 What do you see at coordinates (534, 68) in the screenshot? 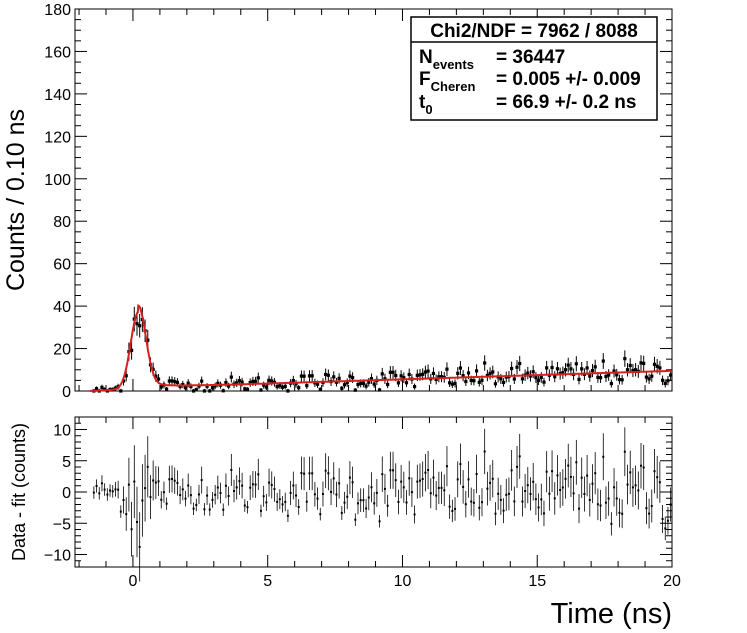
I see `stats-box-frame` at bounding box center [534, 68].